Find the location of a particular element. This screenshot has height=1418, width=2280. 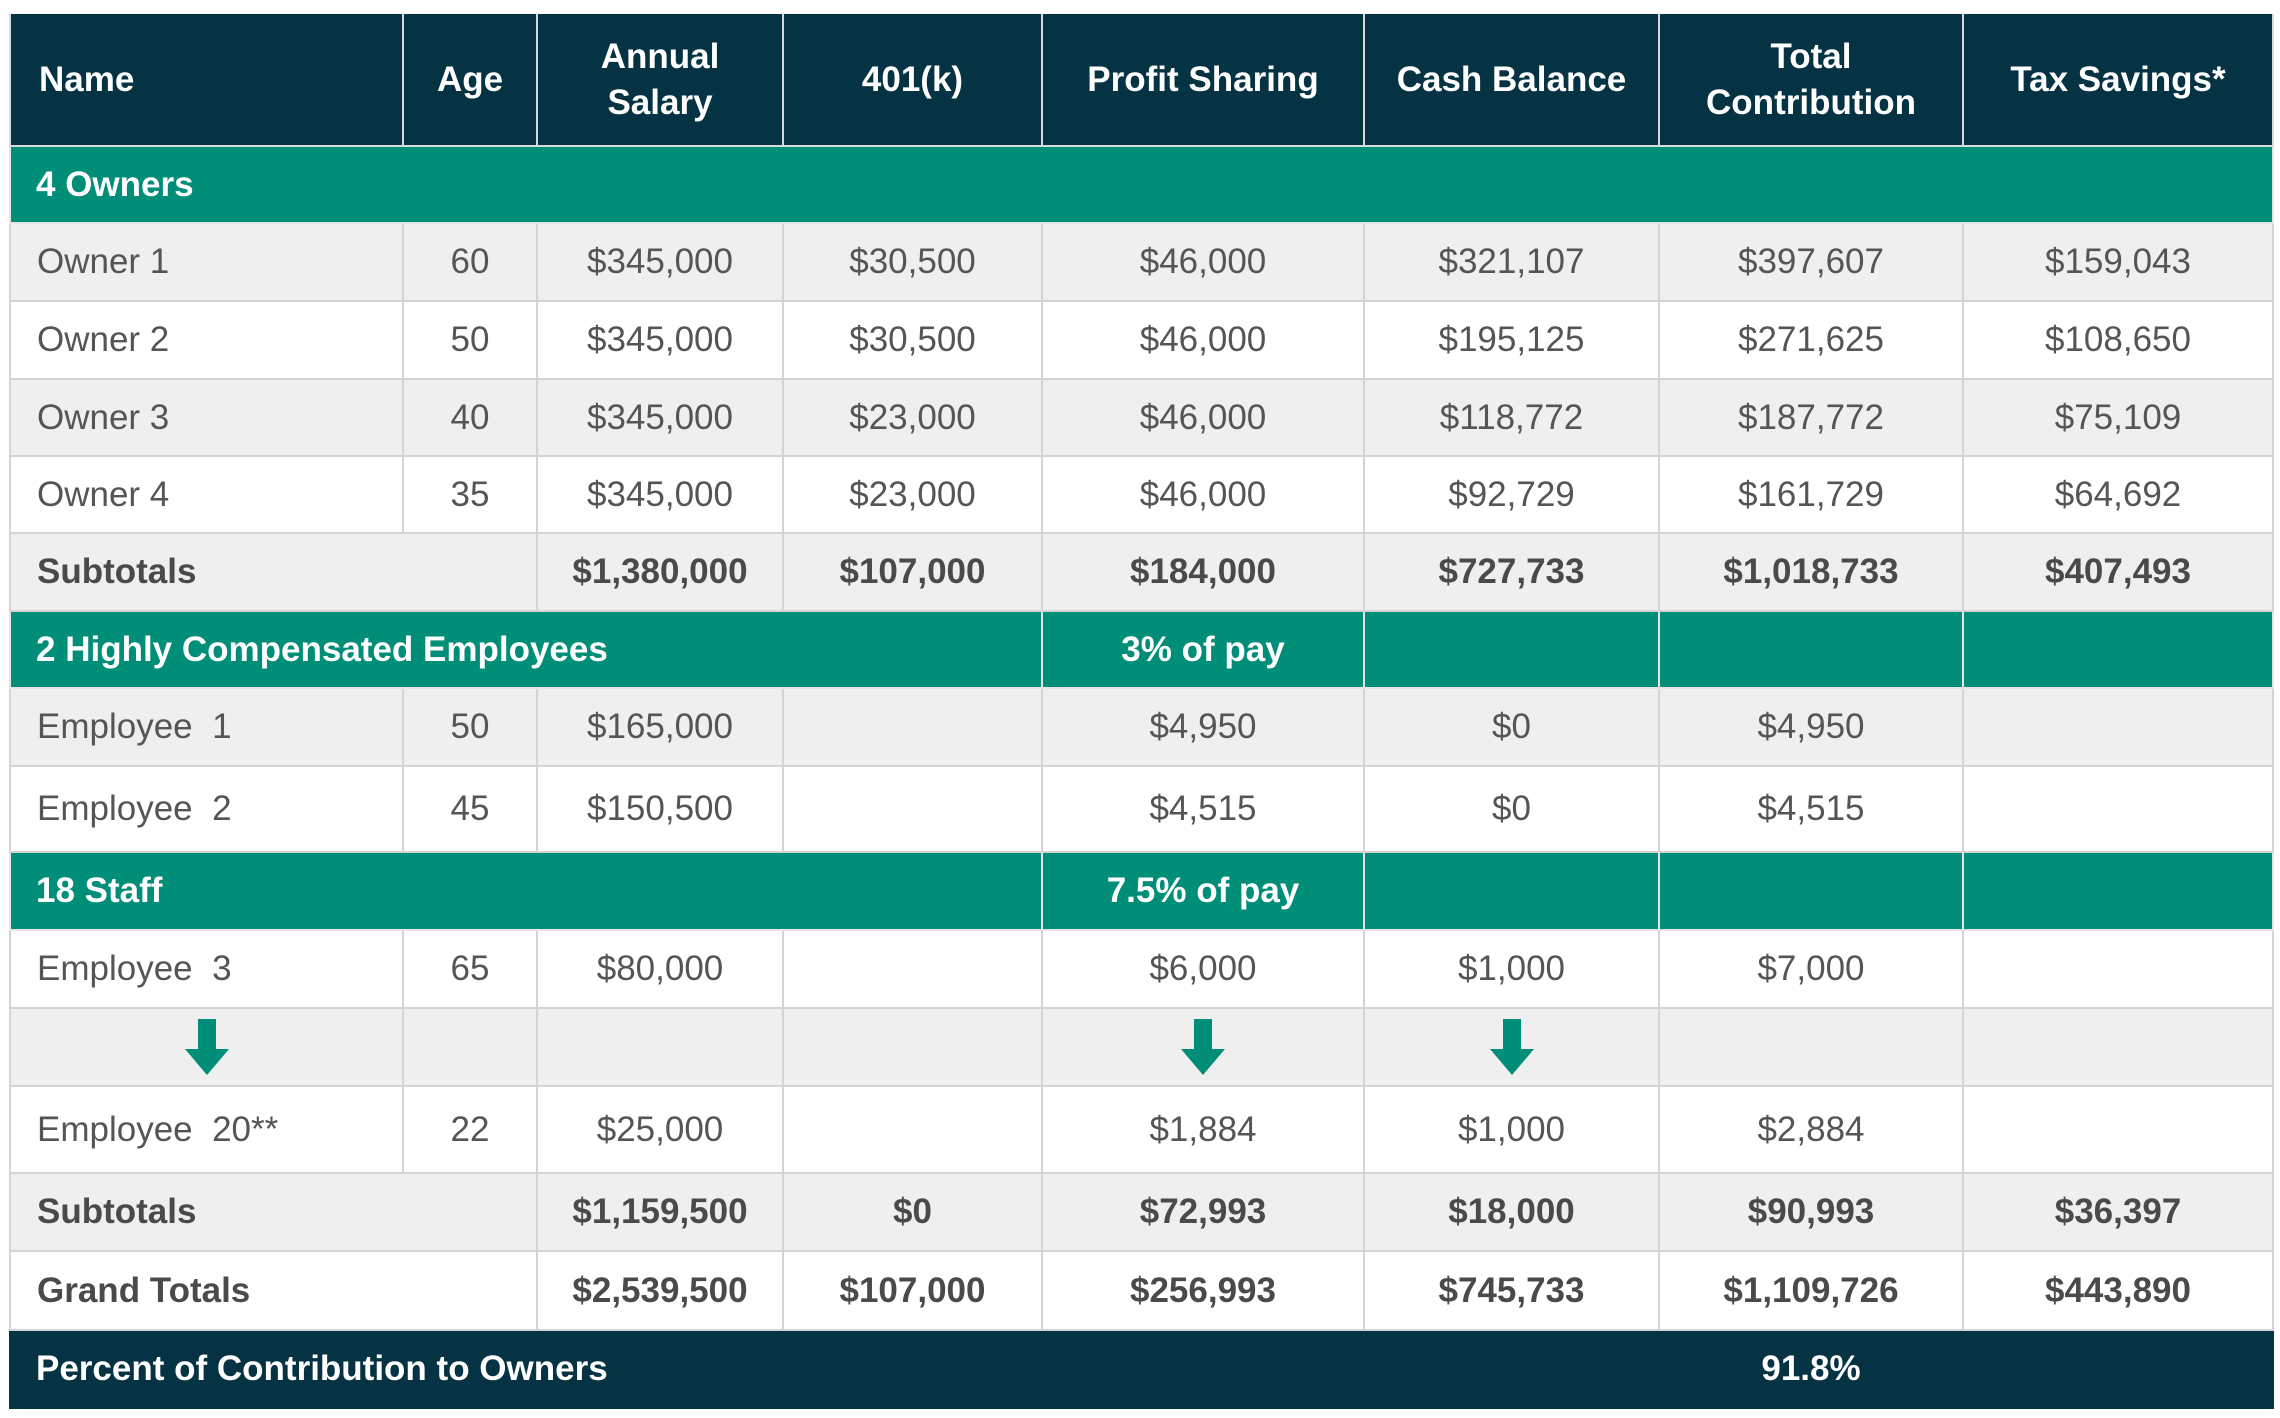

cell-name: Employee 20** is located at coordinates (206, 1129).